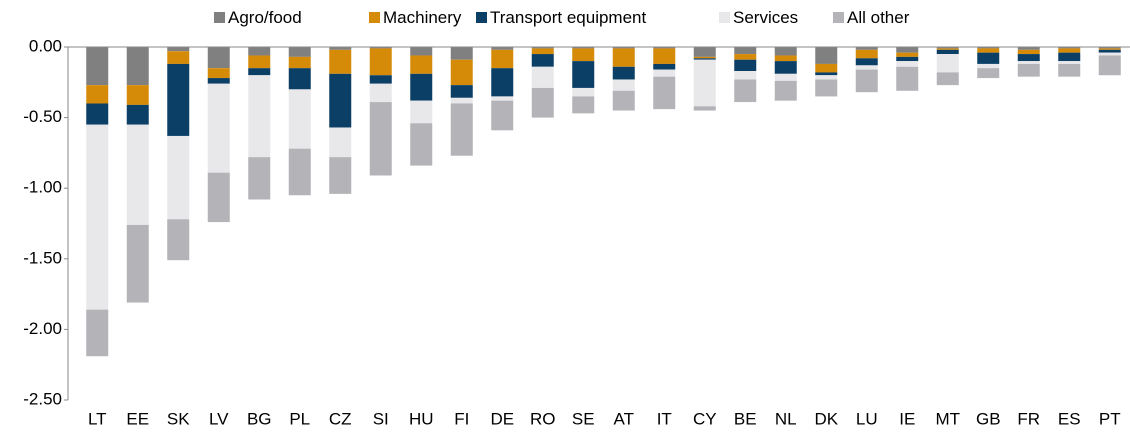 The height and width of the screenshot is (436, 1130). I want to click on x-tick-label: IE, so click(907, 418).